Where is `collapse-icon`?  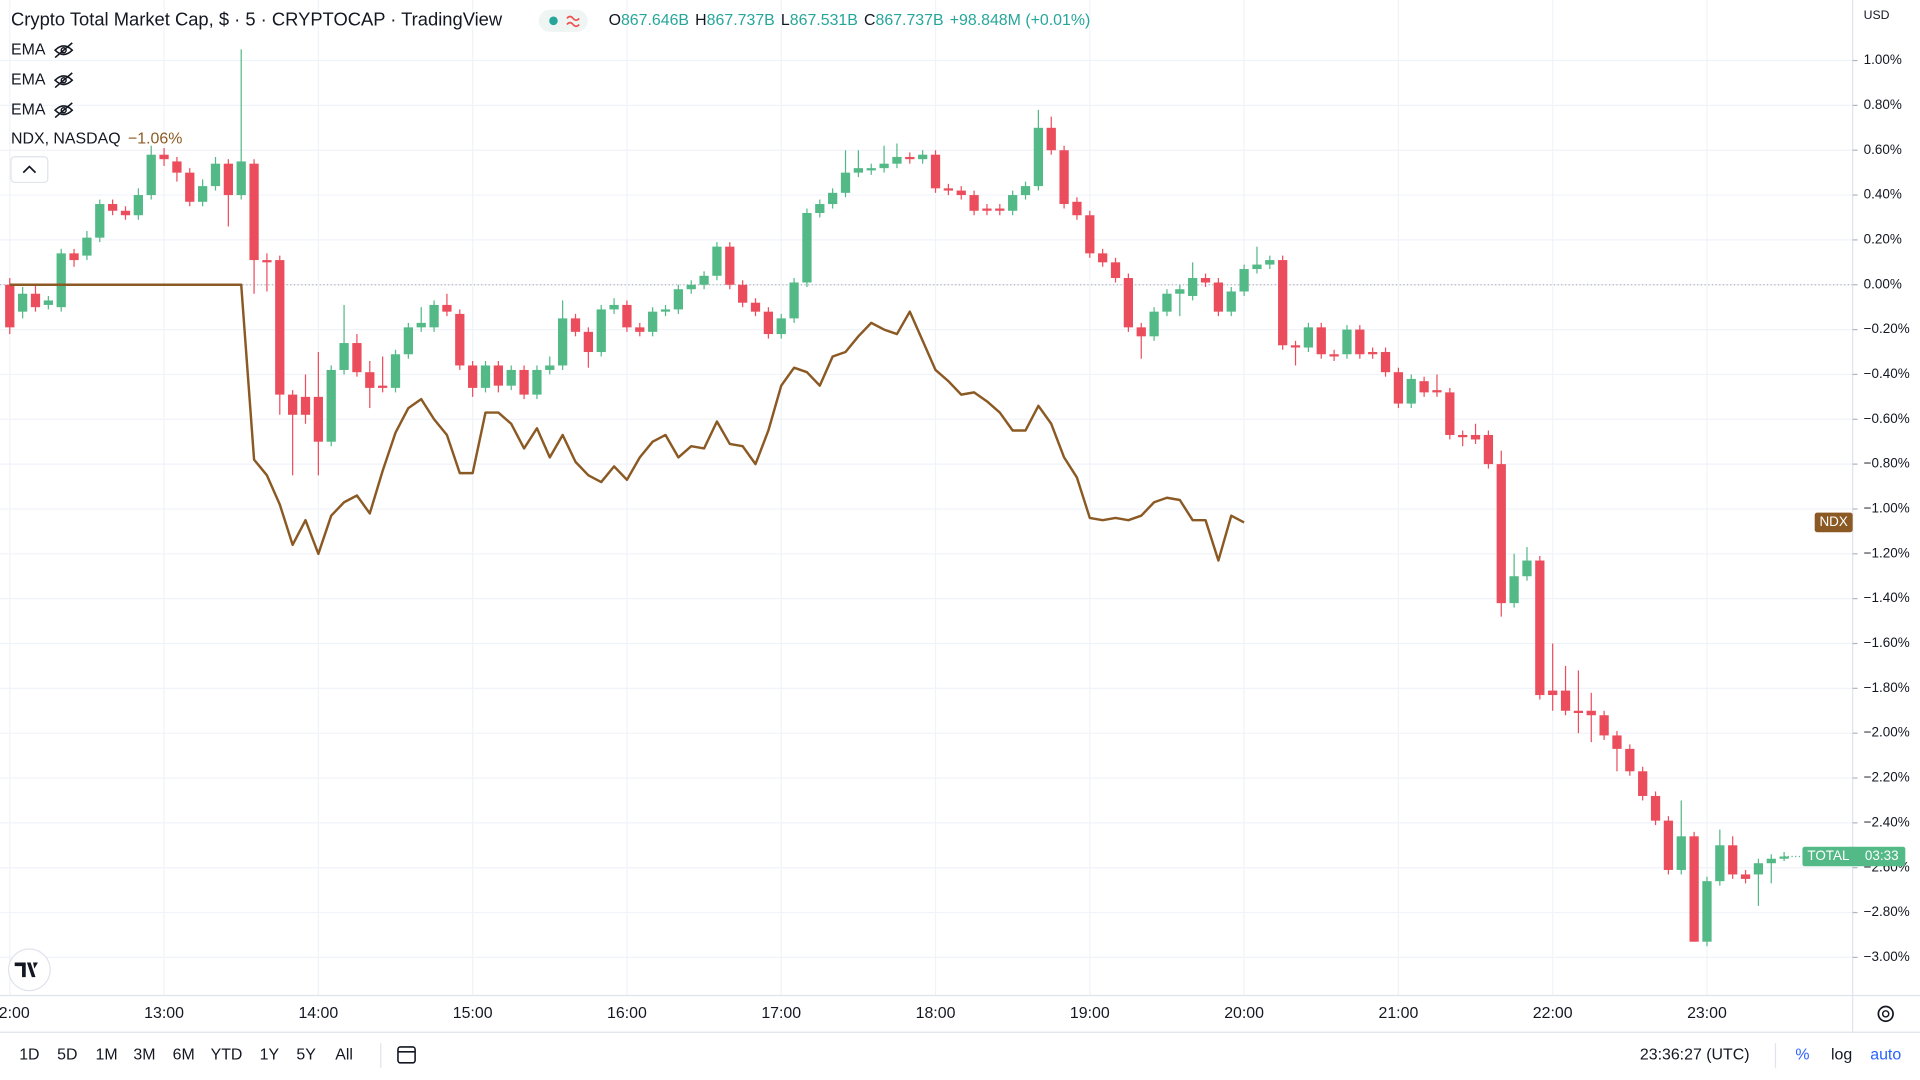
collapse-icon is located at coordinates (29, 169).